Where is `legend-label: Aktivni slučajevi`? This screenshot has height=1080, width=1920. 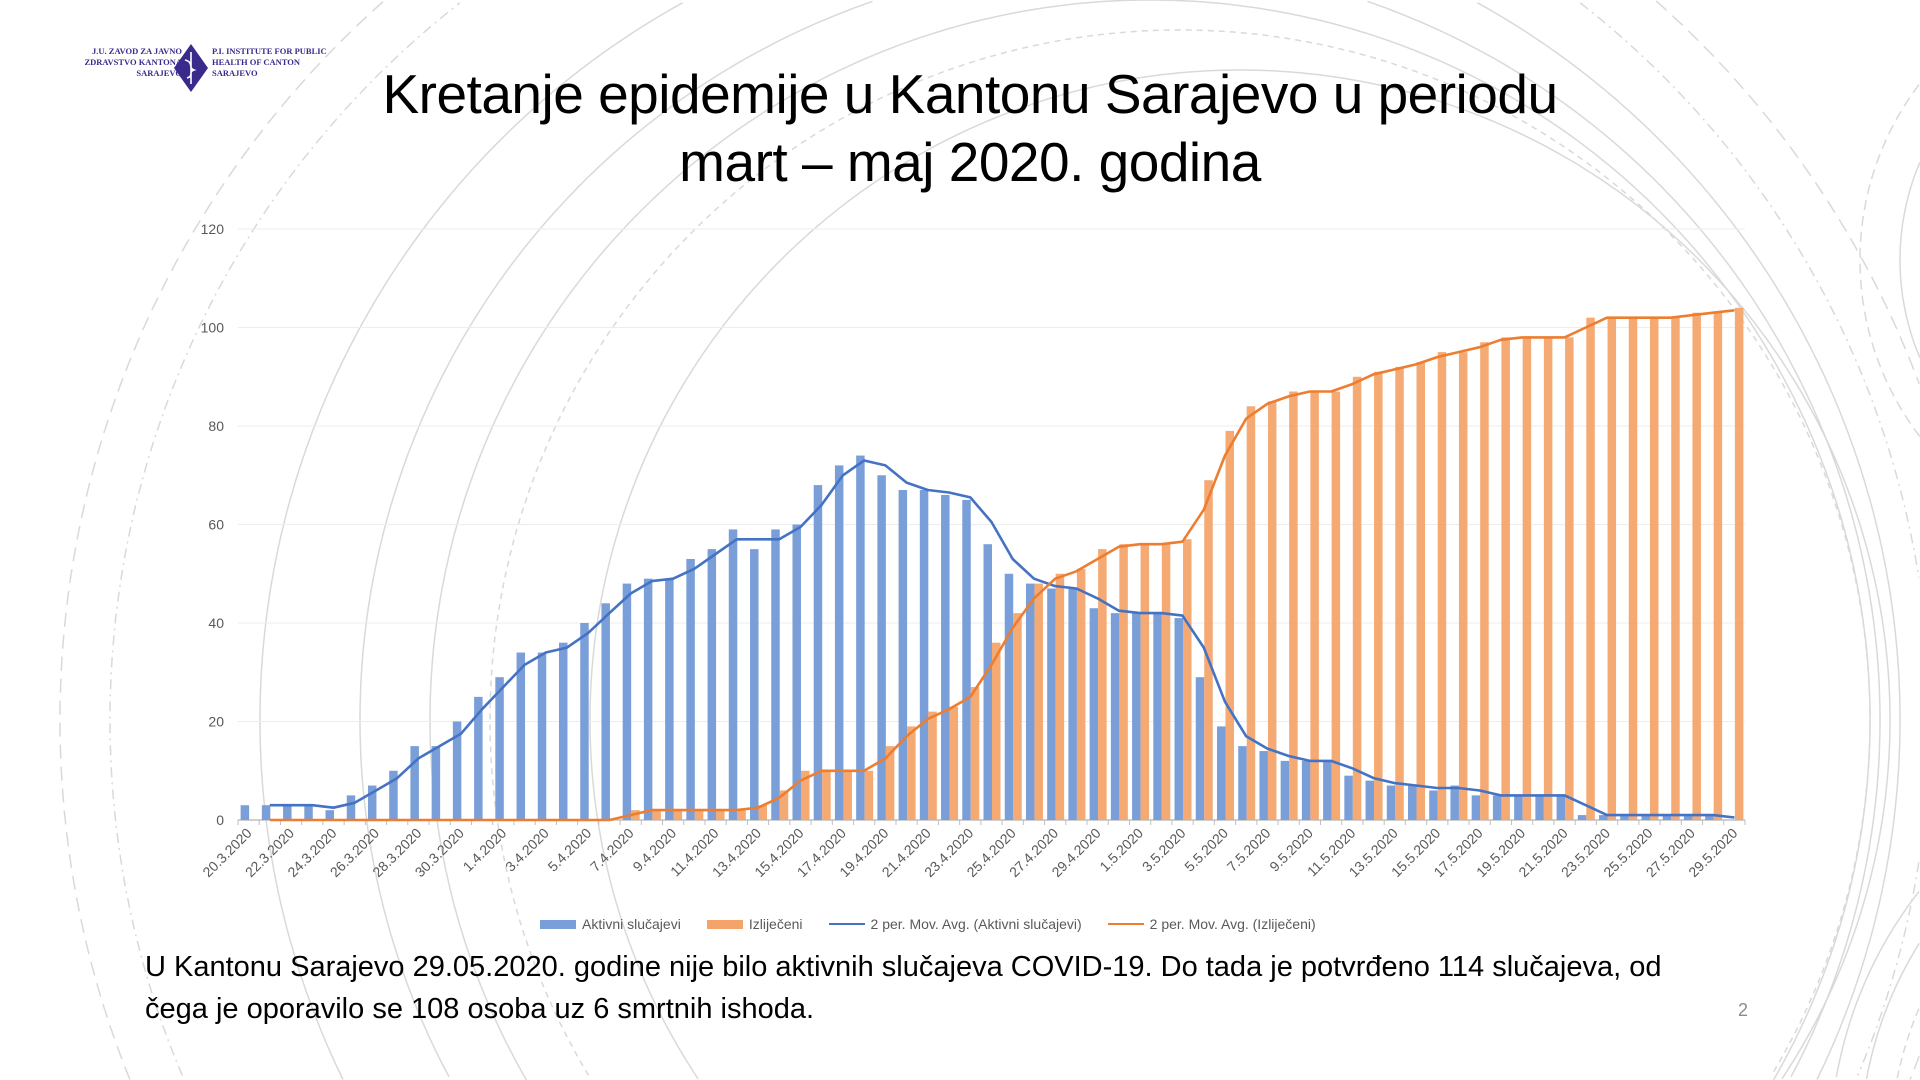
legend-label: Aktivni slučajevi is located at coordinates (631, 924).